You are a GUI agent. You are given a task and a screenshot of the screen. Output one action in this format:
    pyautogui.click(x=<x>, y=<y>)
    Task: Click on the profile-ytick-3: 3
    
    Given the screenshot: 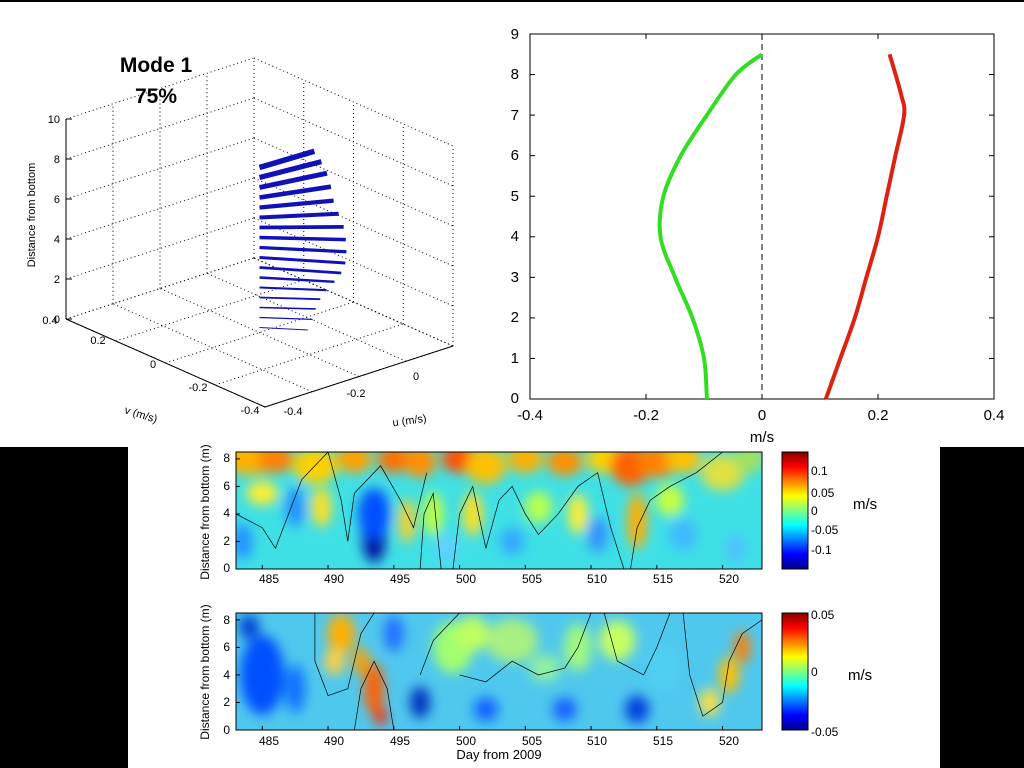 What is the action you would take?
    pyautogui.click(x=515, y=277)
    